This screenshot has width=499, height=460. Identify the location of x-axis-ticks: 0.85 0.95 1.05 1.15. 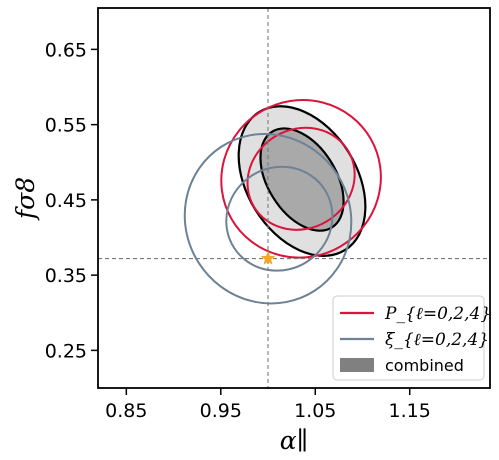
(268, 405).